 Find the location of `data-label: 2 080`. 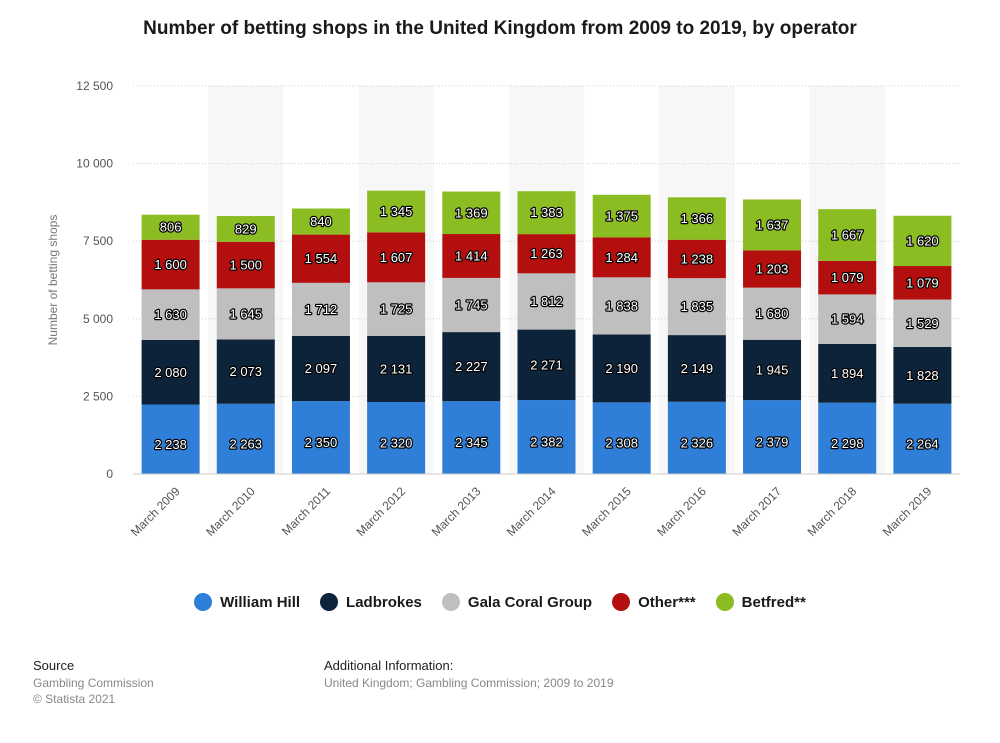

data-label: 2 080 is located at coordinates (170, 372).